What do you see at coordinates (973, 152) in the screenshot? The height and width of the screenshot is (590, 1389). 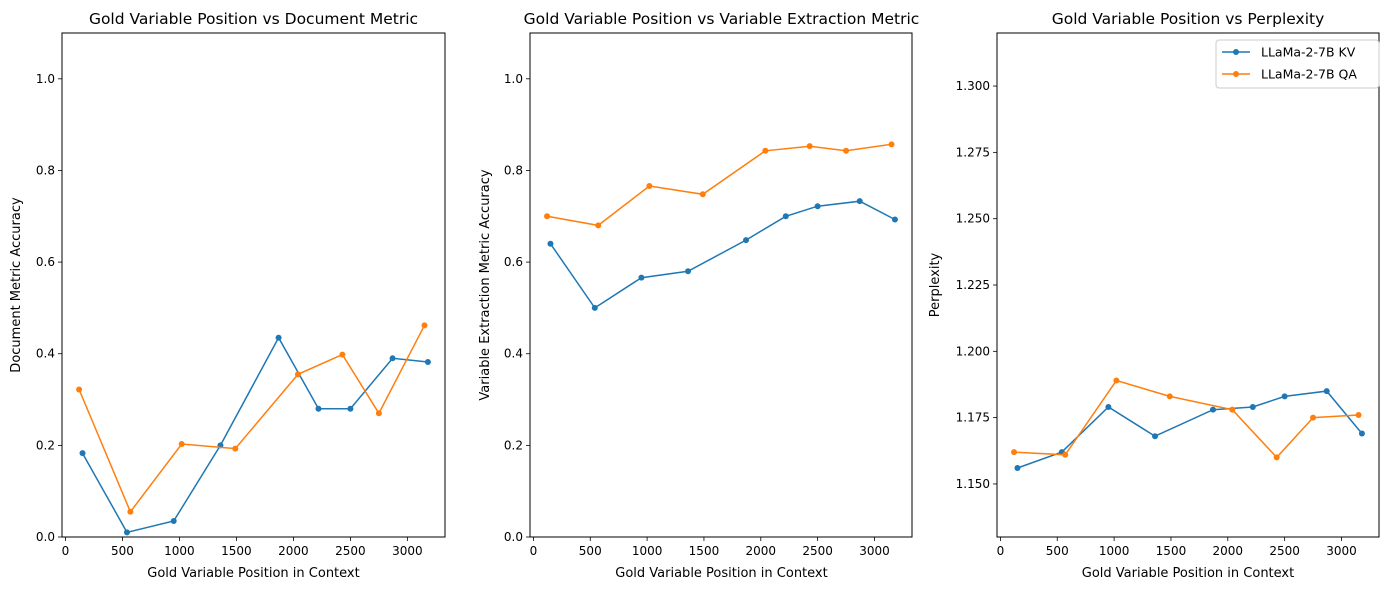 I see `panel-3-ytick-label: 1.275` at bounding box center [973, 152].